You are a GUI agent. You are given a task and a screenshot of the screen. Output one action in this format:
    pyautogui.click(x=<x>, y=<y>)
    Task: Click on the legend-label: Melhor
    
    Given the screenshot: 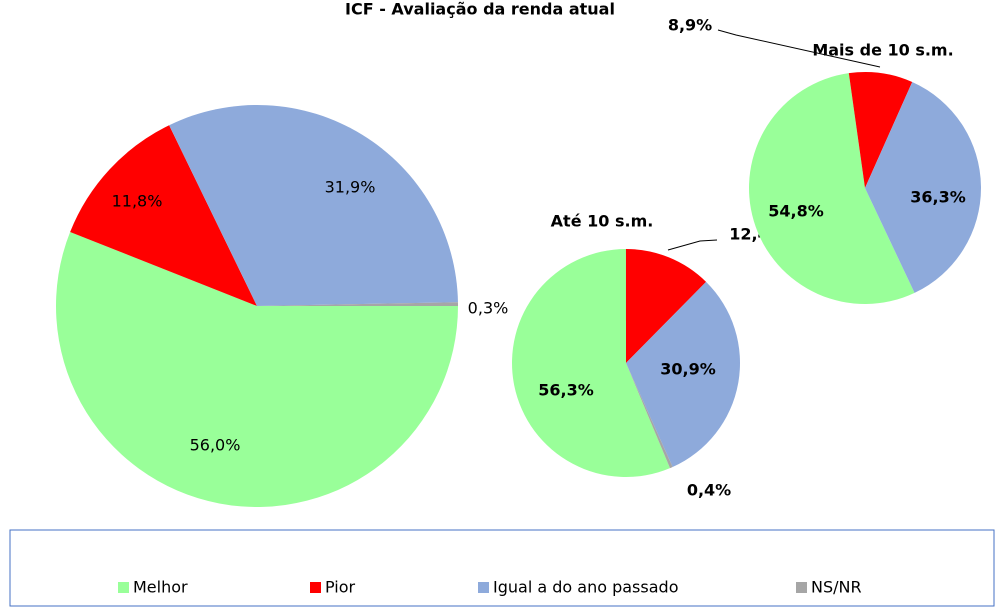 What is the action you would take?
    pyautogui.click(x=160, y=587)
    